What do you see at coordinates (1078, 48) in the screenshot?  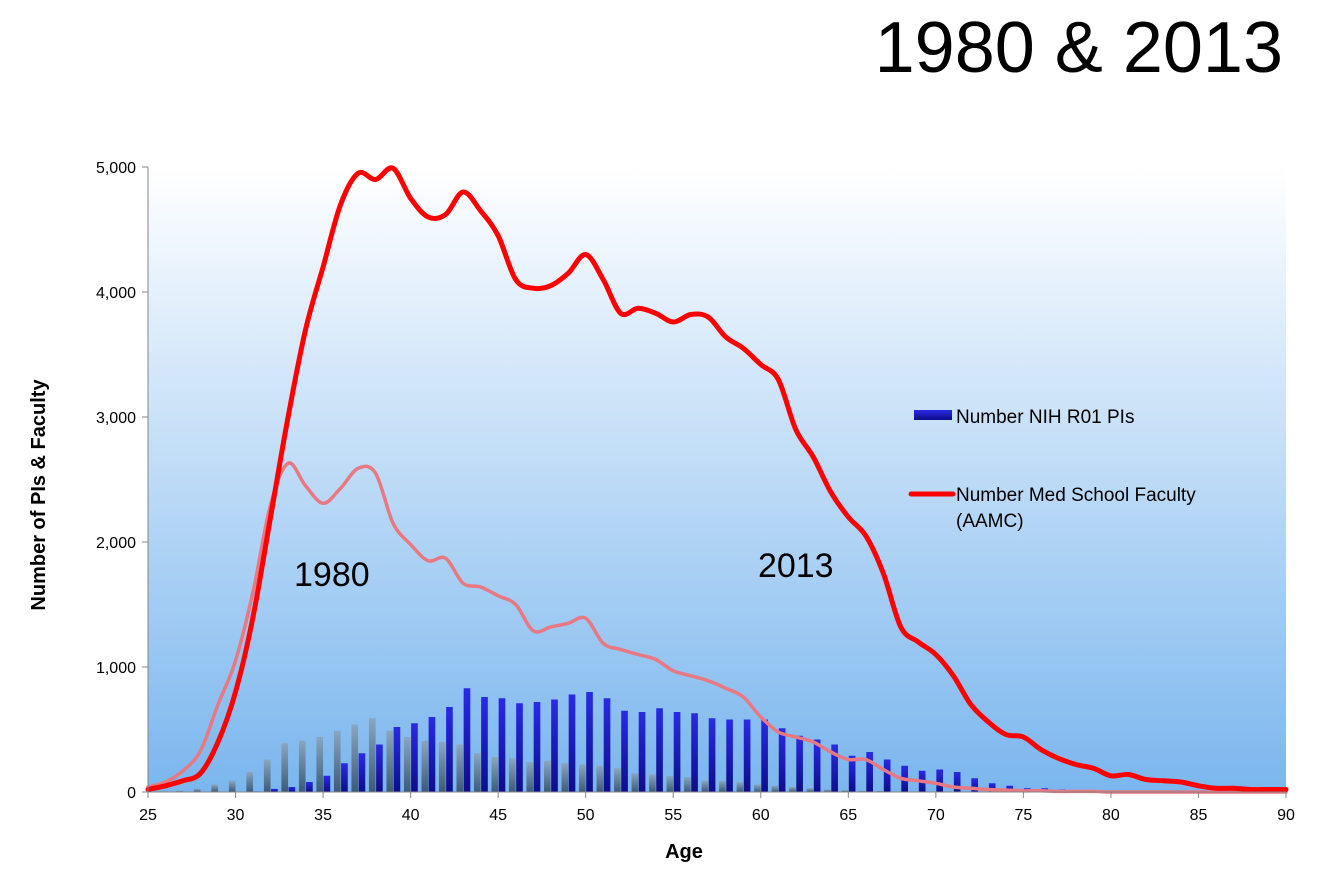 I see `chart-title: 1980 & 2013` at bounding box center [1078, 48].